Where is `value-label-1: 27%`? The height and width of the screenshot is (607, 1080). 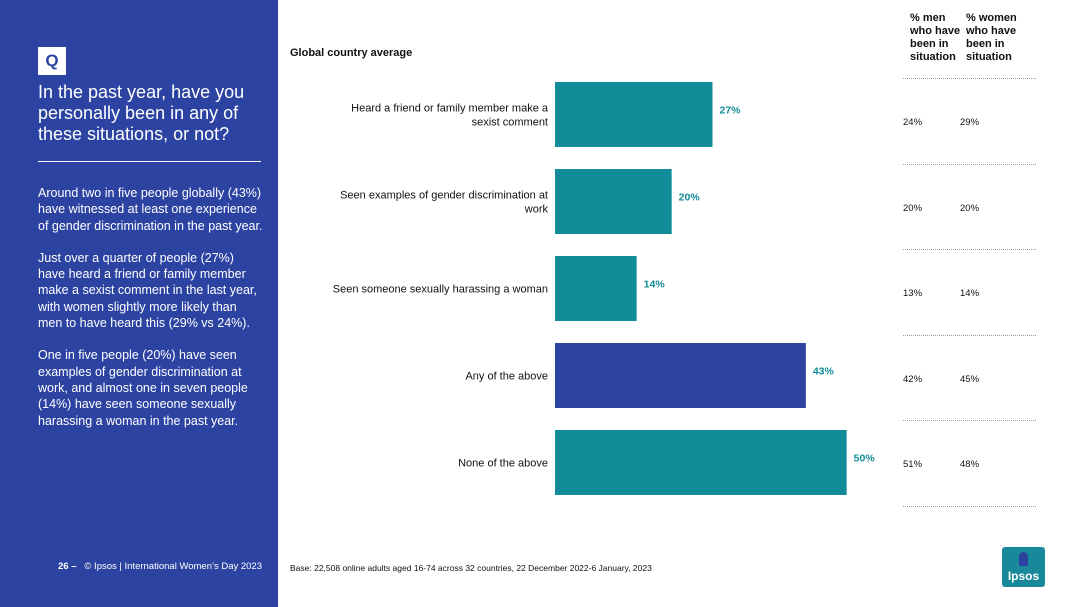
value-label-1: 27% is located at coordinates (731, 111).